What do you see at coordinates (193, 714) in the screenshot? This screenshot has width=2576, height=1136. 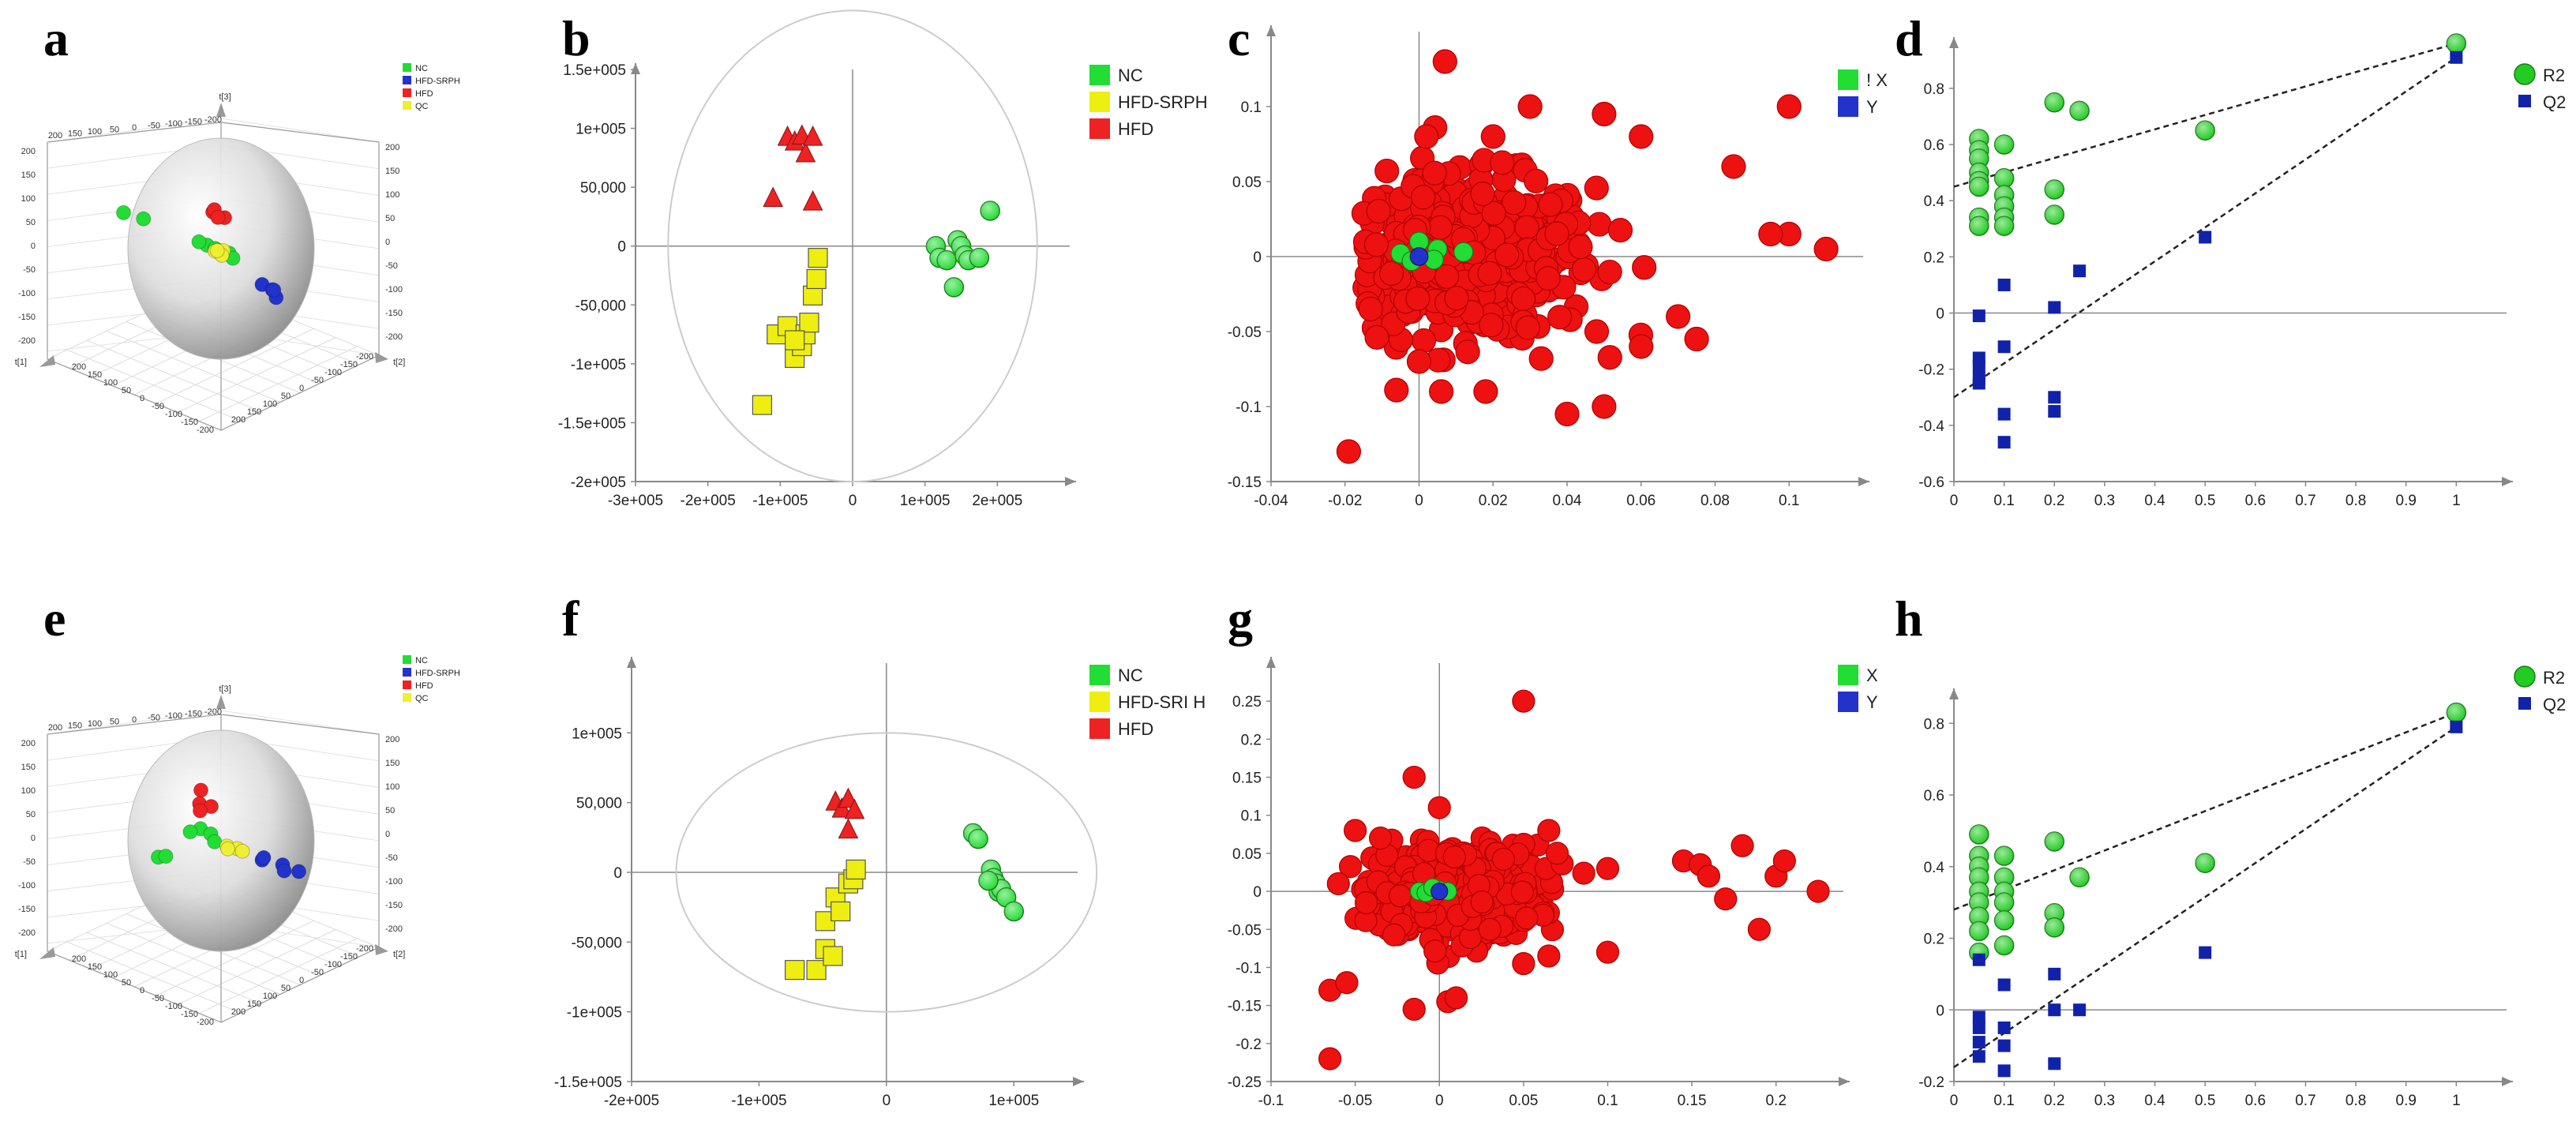 I see `tick3d-top-e-7: -150` at bounding box center [193, 714].